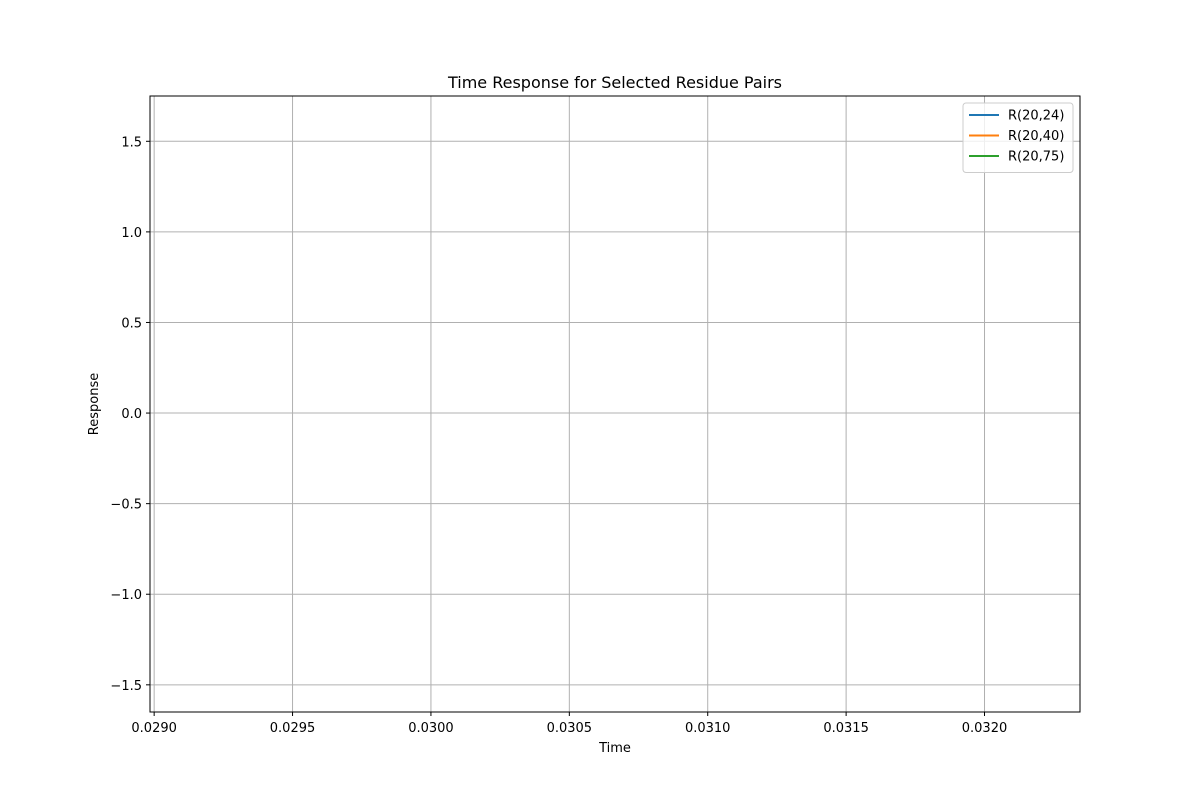 The image size is (1200, 800). I want to click on x-tick-label: 0.0300, so click(431, 728).